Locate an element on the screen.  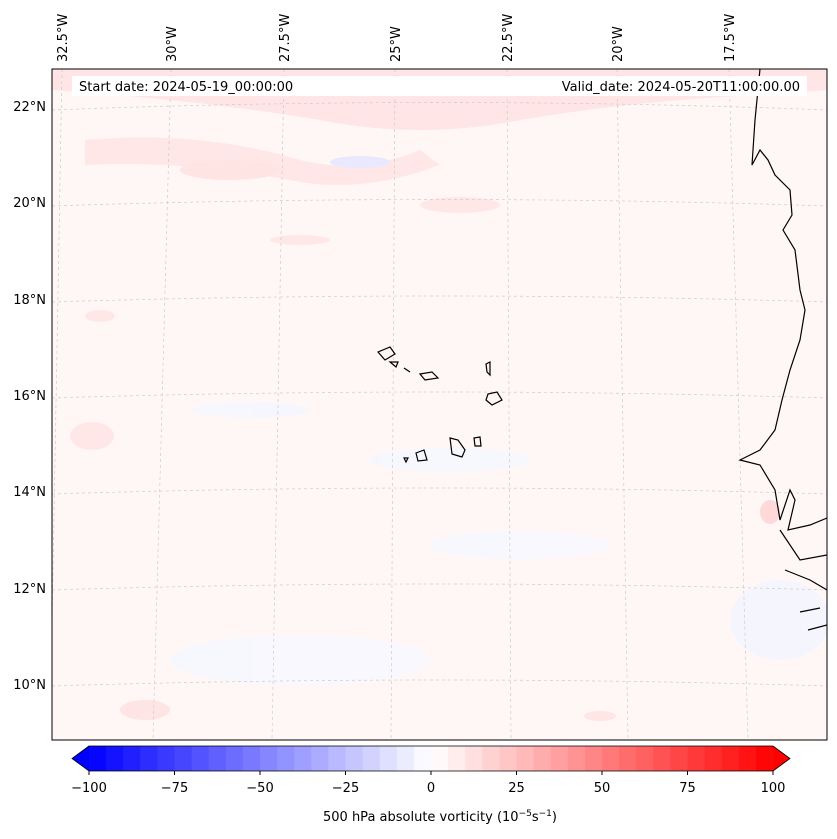
colorbar-tick-label: 50 is located at coordinates (602, 788).